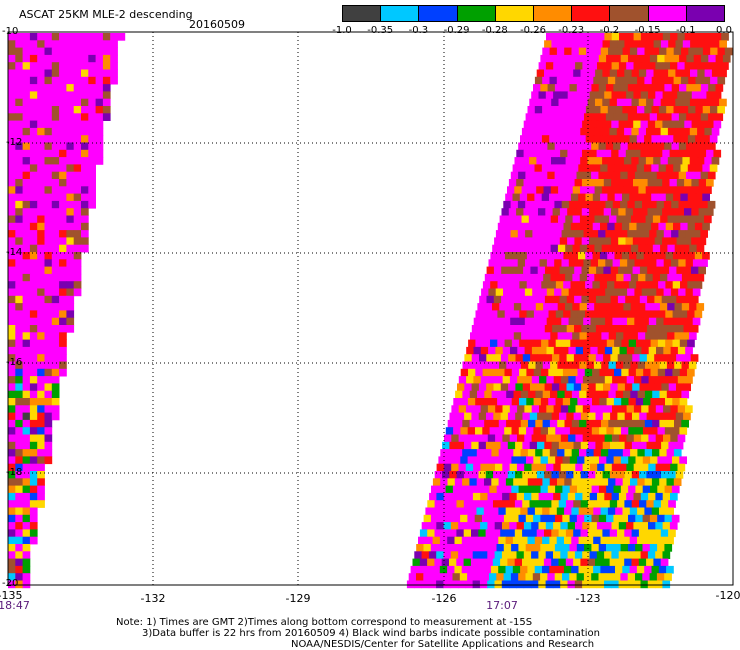 Image resolution: width=740 pixels, height=650 pixels. I want to click on product-title: ASCAT 25KM MLE-2 descending, so click(106, 14).